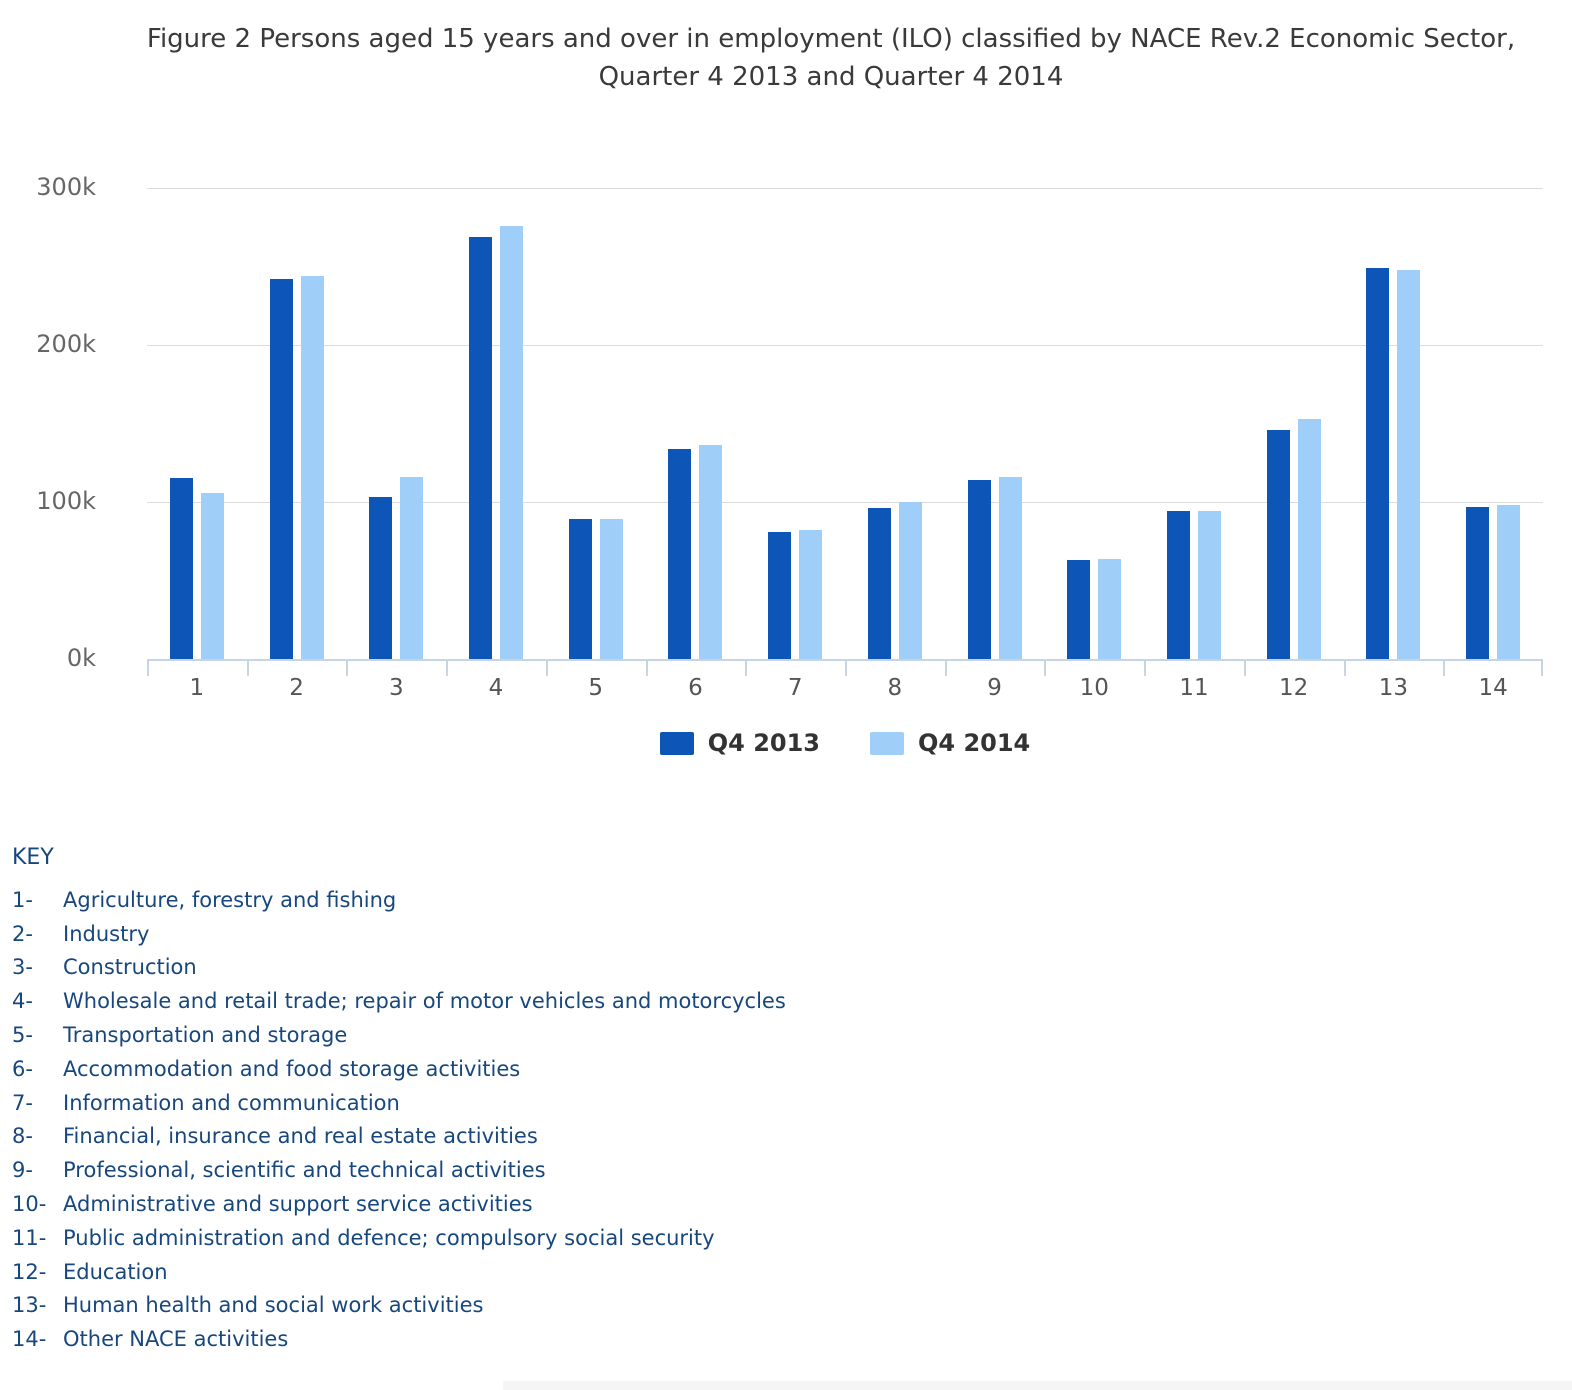 The height and width of the screenshot is (1390, 1572). What do you see at coordinates (22, 933) in the screenshot?
I see `key-item-number-2: 2-` at bounding box center [22, 933].